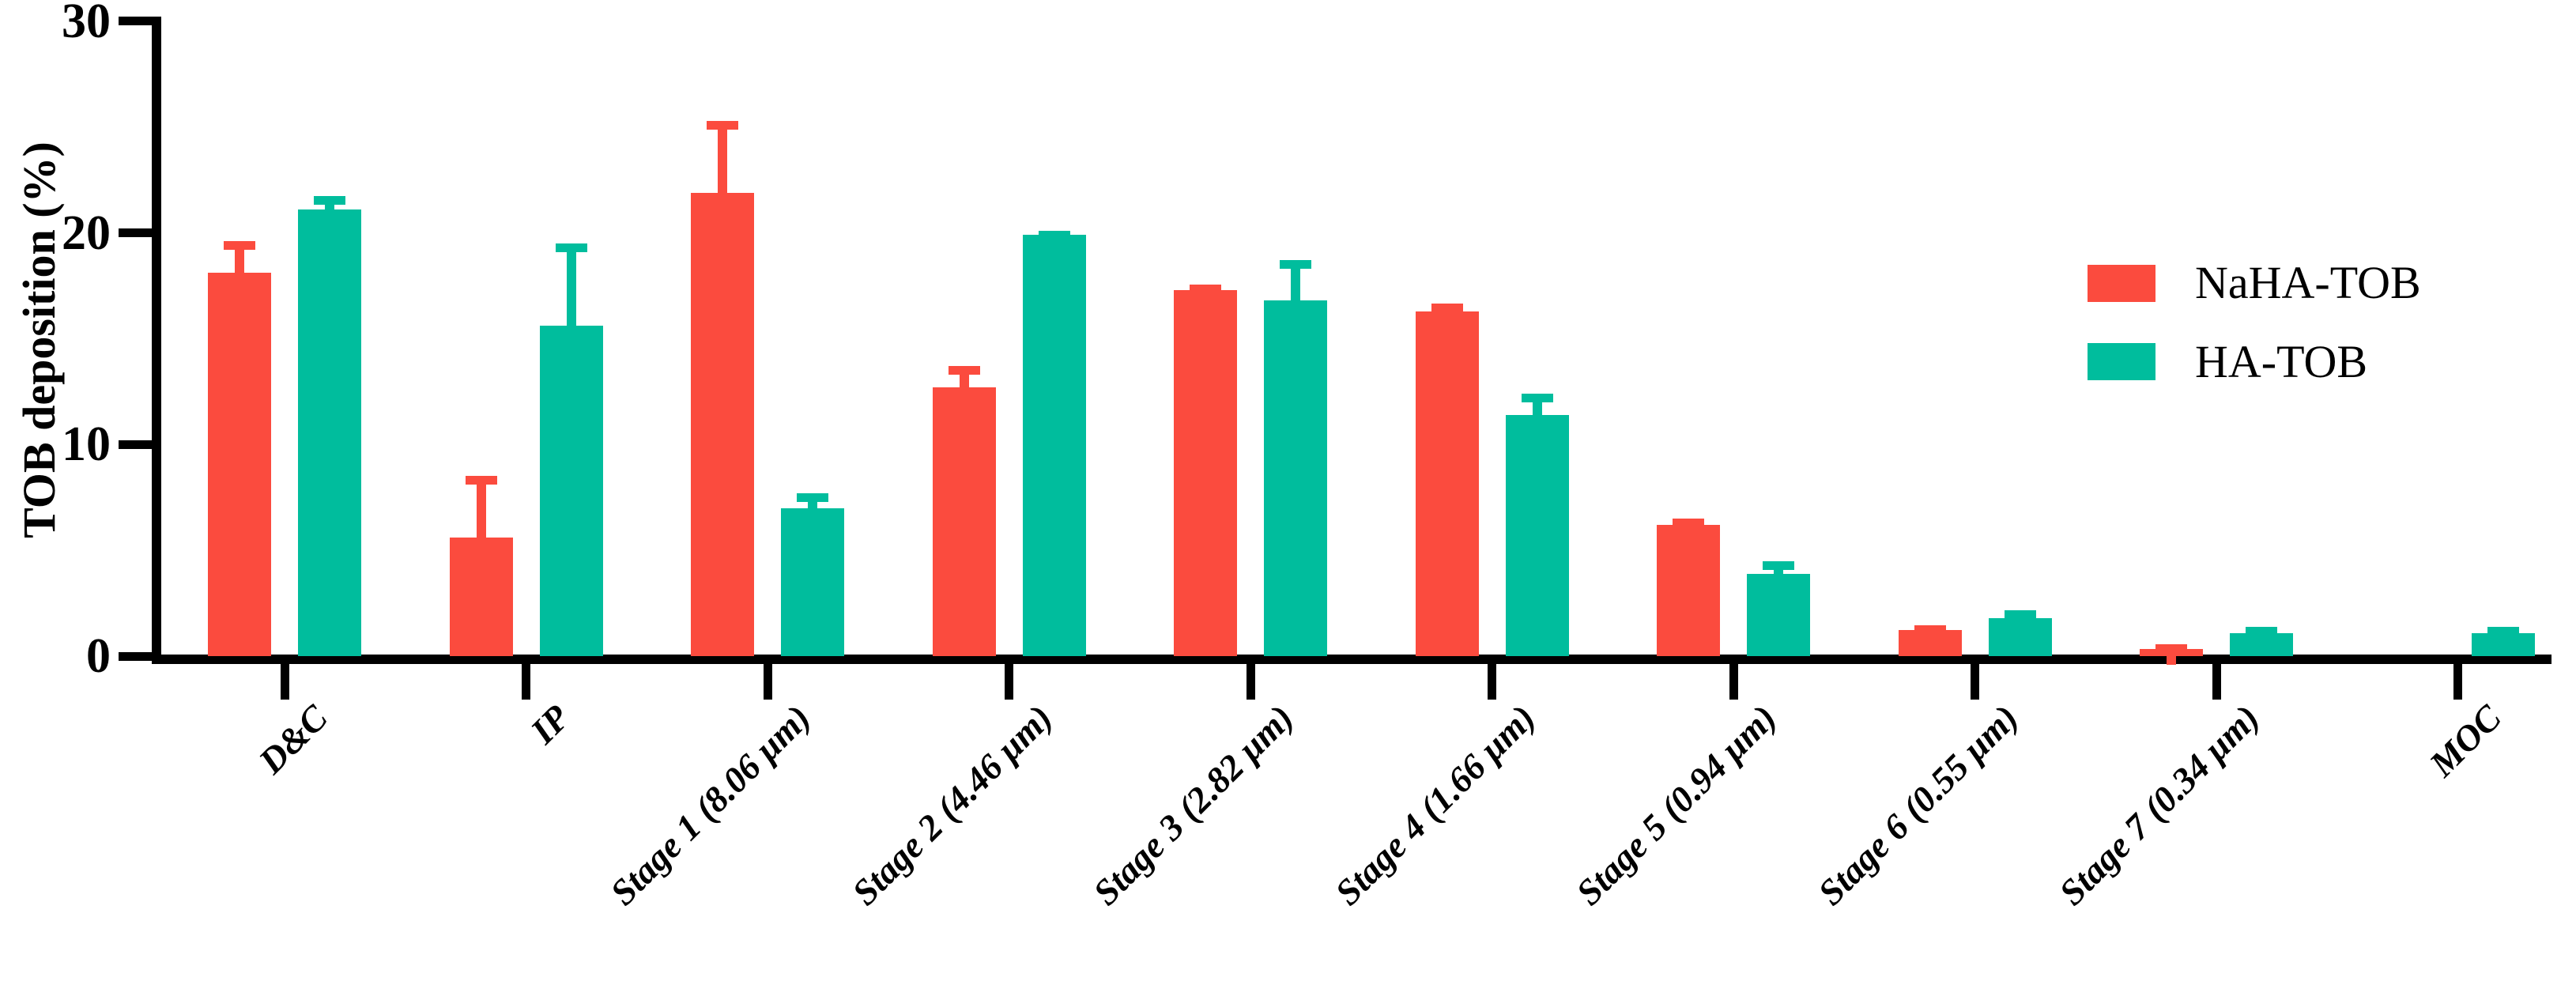 The image size is (2576, 981). I want to click on y-tick-label: 30, so click(86, 24).